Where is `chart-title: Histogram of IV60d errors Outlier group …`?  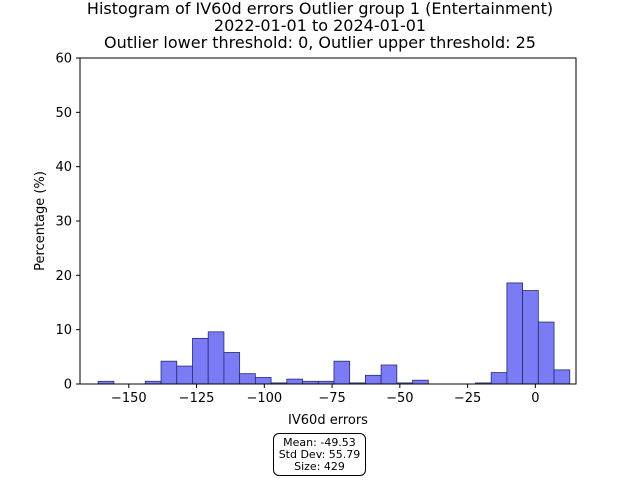 chart-title: Histogram of IV60d errors Outlier group … is located at coordinates (320, 25).